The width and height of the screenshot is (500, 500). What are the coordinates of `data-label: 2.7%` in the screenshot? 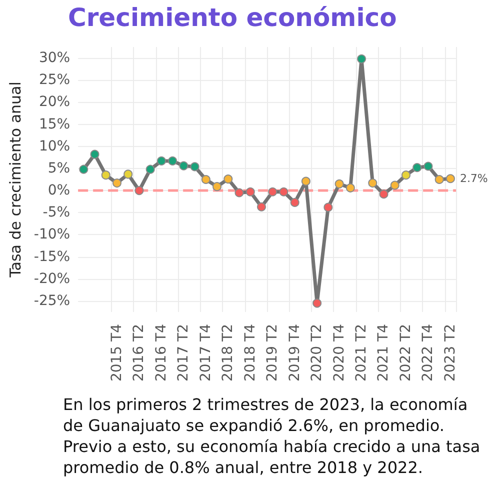 It's located at (474, 179).